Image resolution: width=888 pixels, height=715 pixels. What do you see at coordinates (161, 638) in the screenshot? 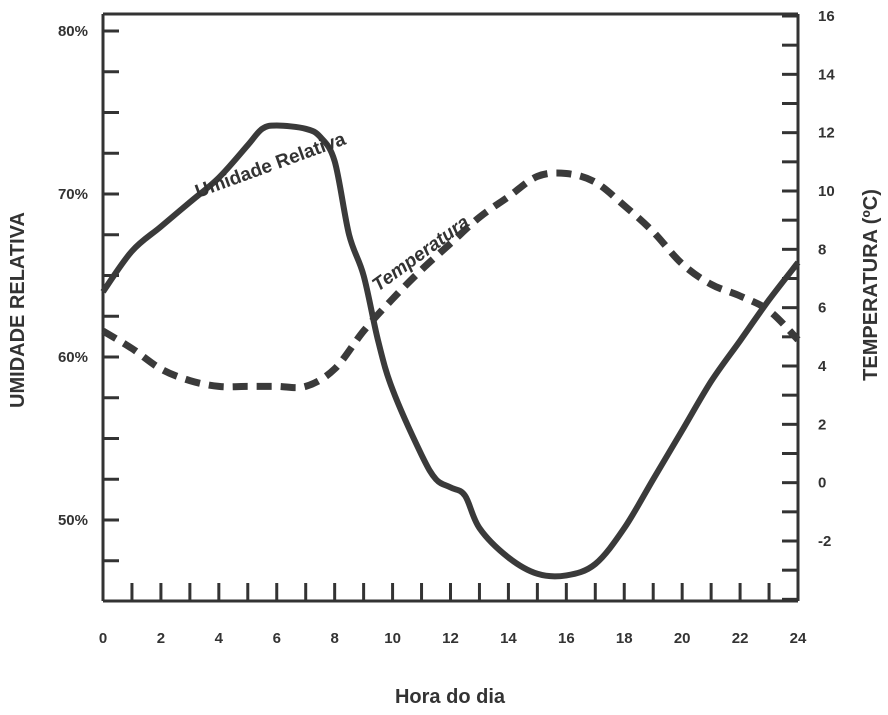
I see `x-tick-label: 2` at bounding box center [161, 638].